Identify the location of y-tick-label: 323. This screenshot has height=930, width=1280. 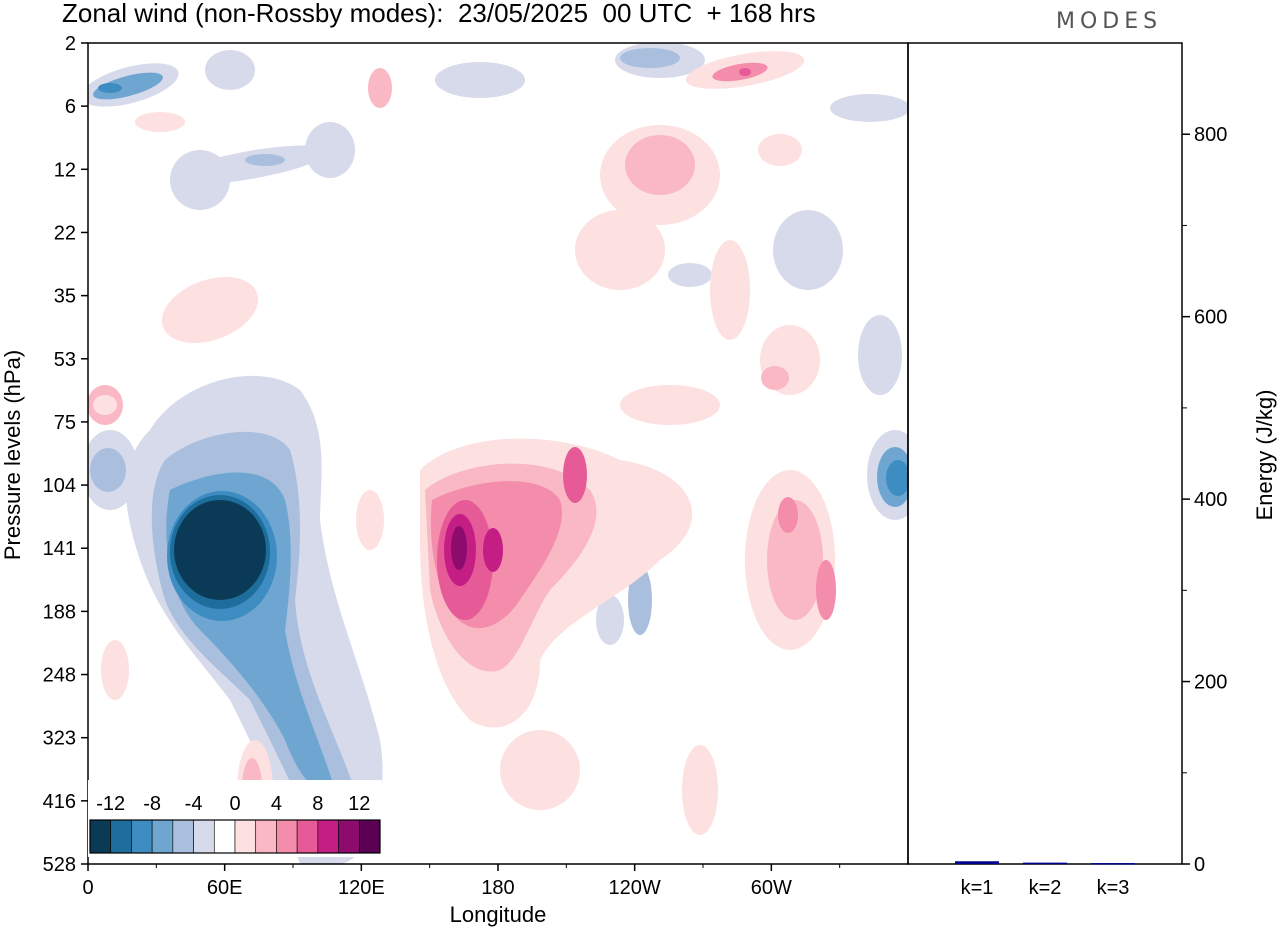
(59, 739).